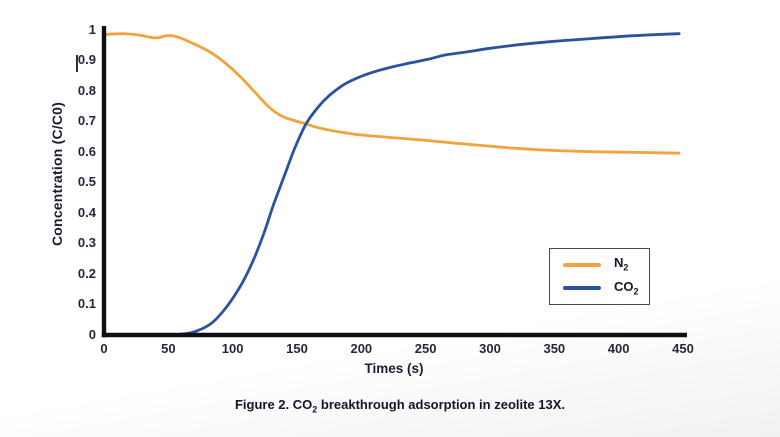 The image size is (780, 437). What do you see at coordinates (92, 334) in the screenshot?
I see `y-tick-label-0: 0` at bounding box center [92, 334].